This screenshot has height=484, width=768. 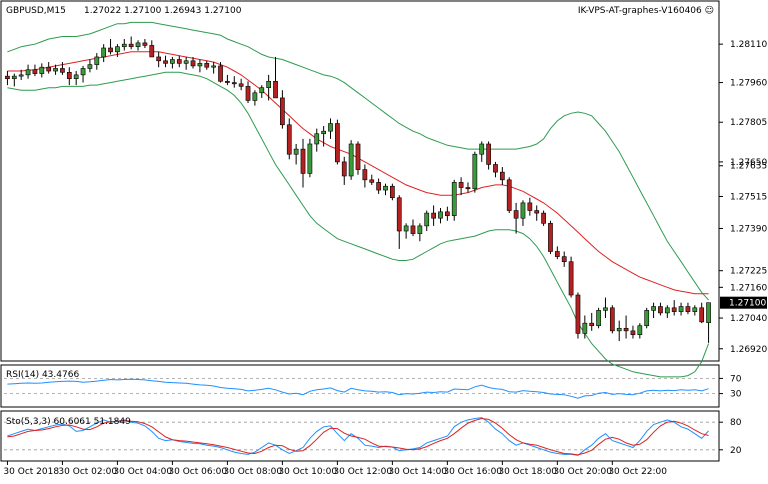 I want to click on rsi-pane: 70 30, so click(x=373, y=387).